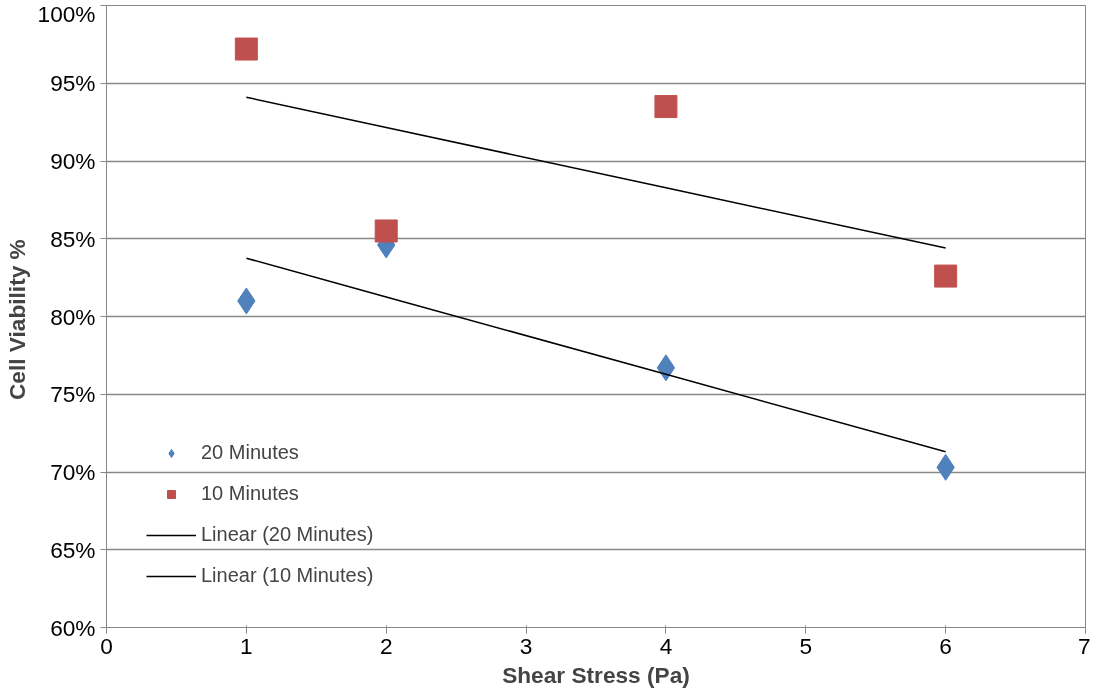 This screenshot has height=698, width=1102. Describe the element at coordinates (73, 316) in the screenshot. I see `y-tick-label: 80%` at that location.